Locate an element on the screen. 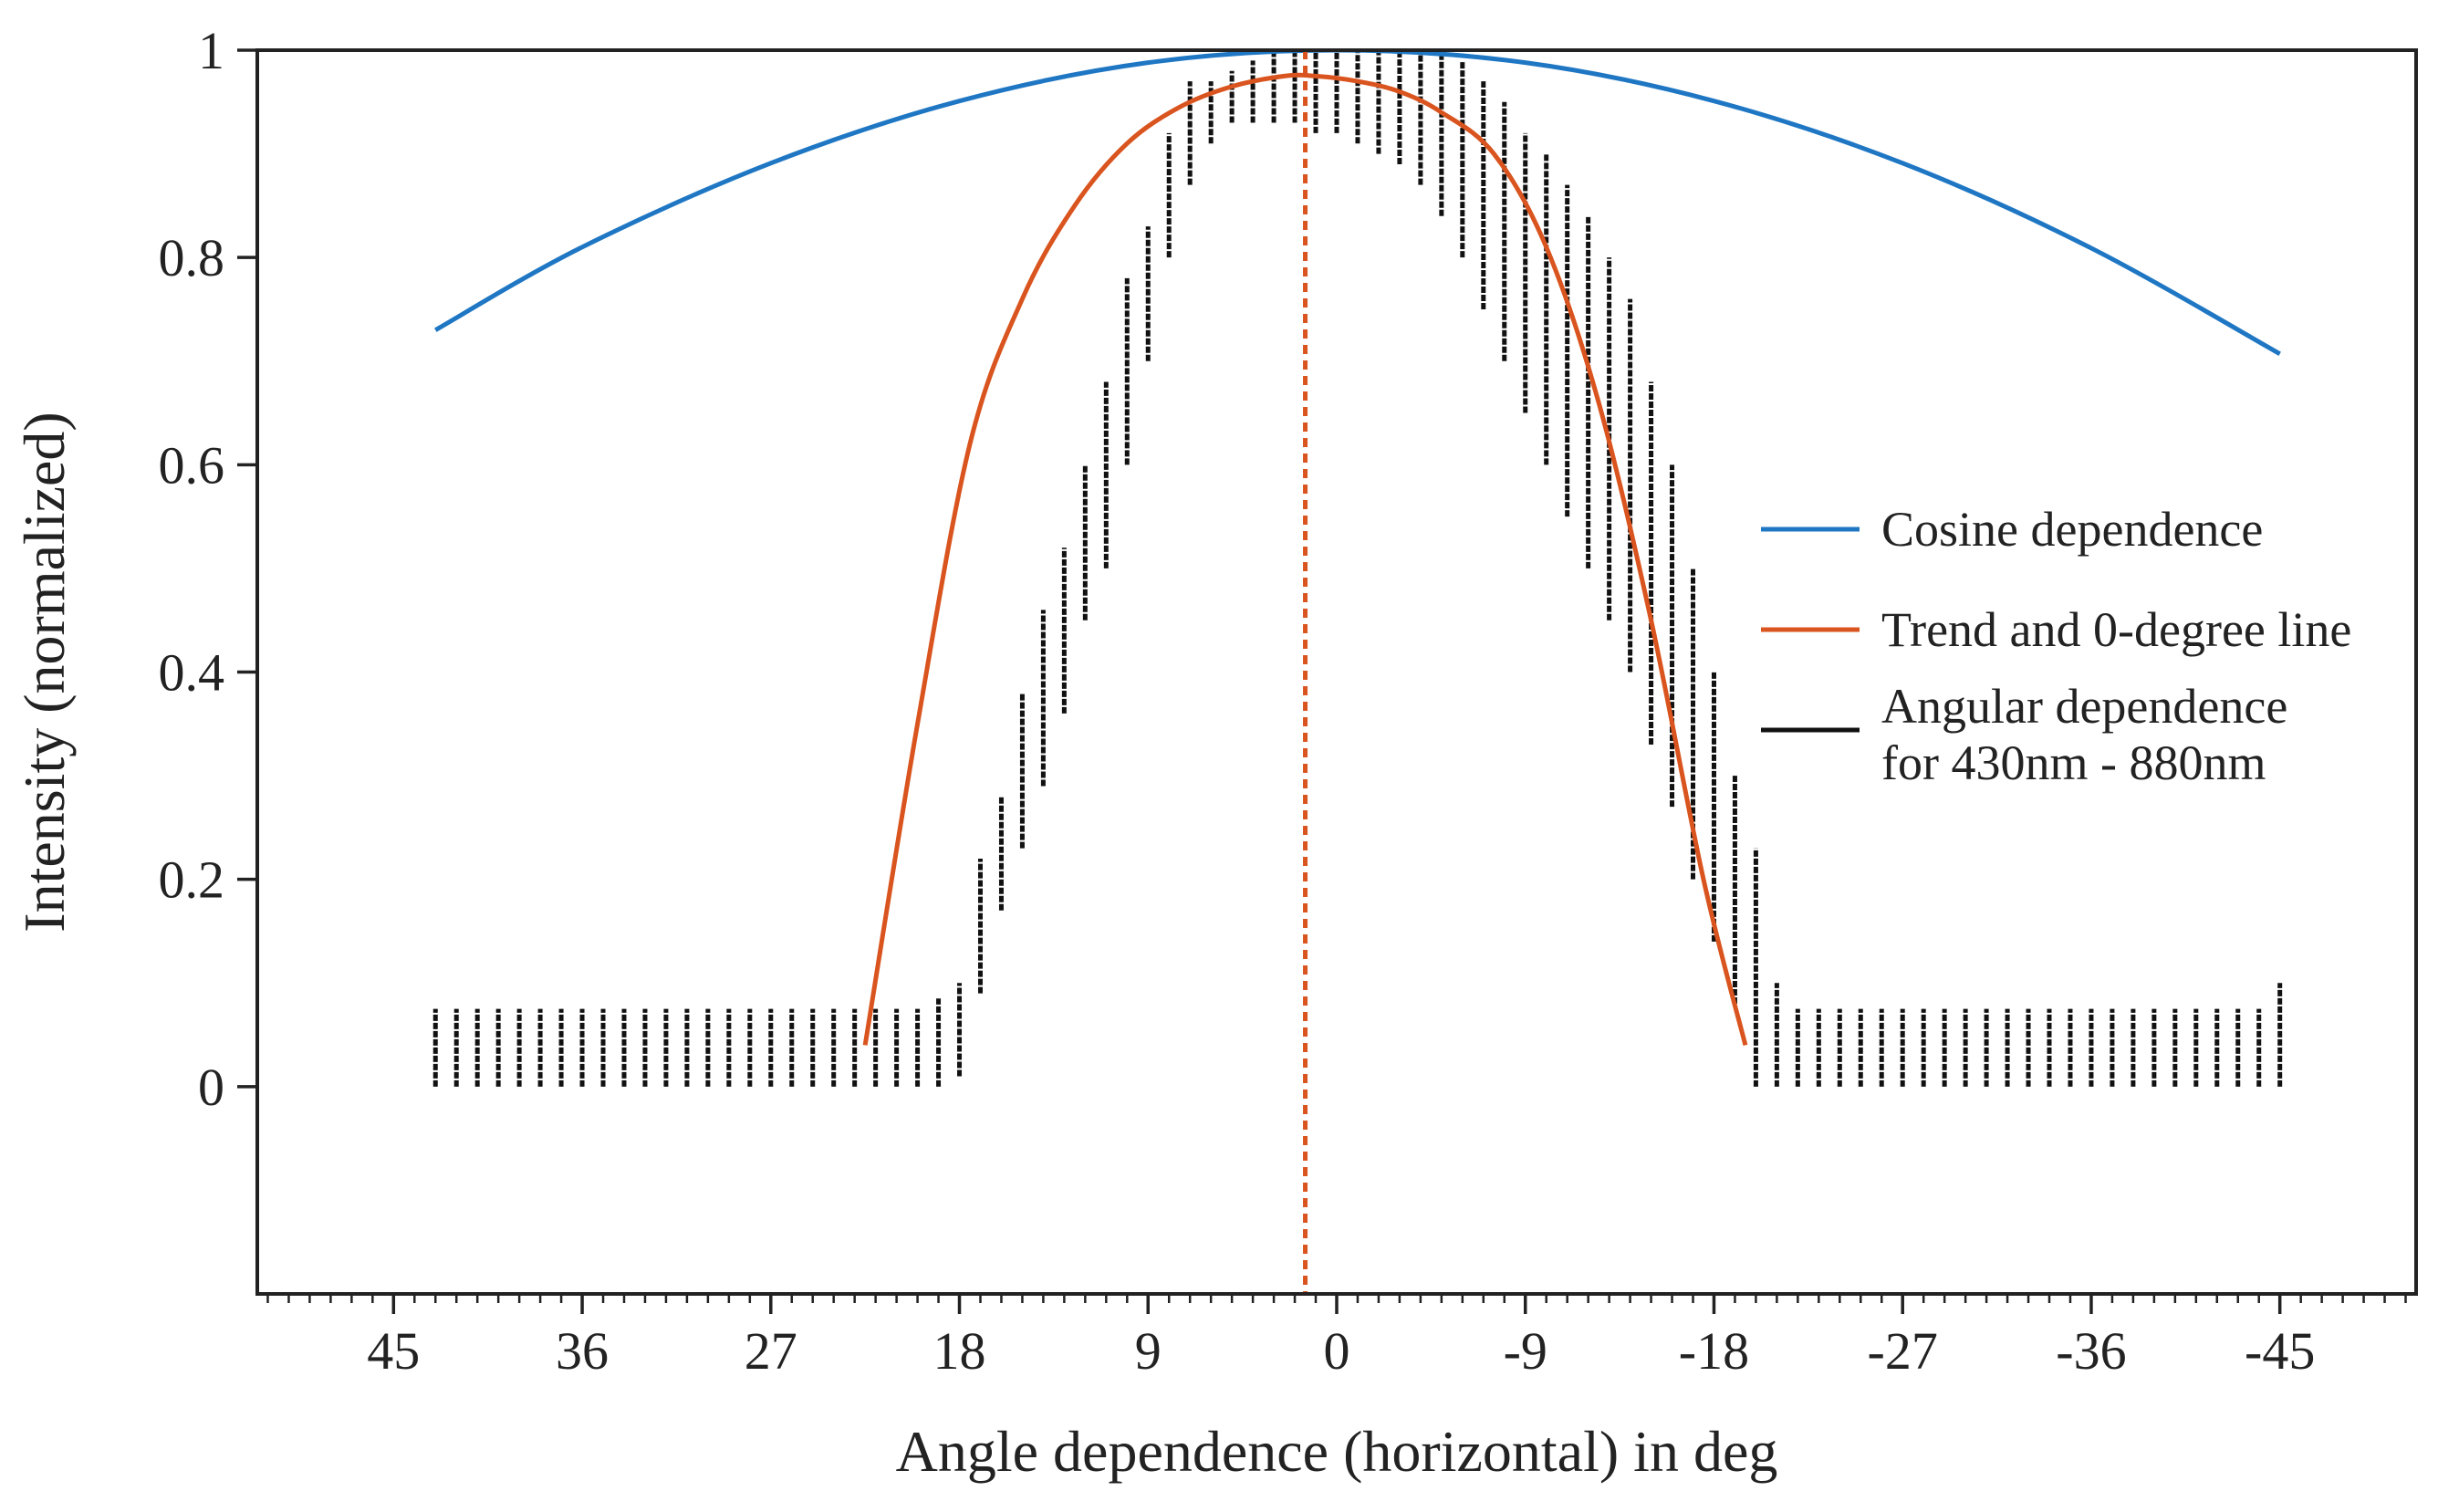 The image size is (2438, 1512). y-tick-label: 0.6 is located at coordinates (192, 465).